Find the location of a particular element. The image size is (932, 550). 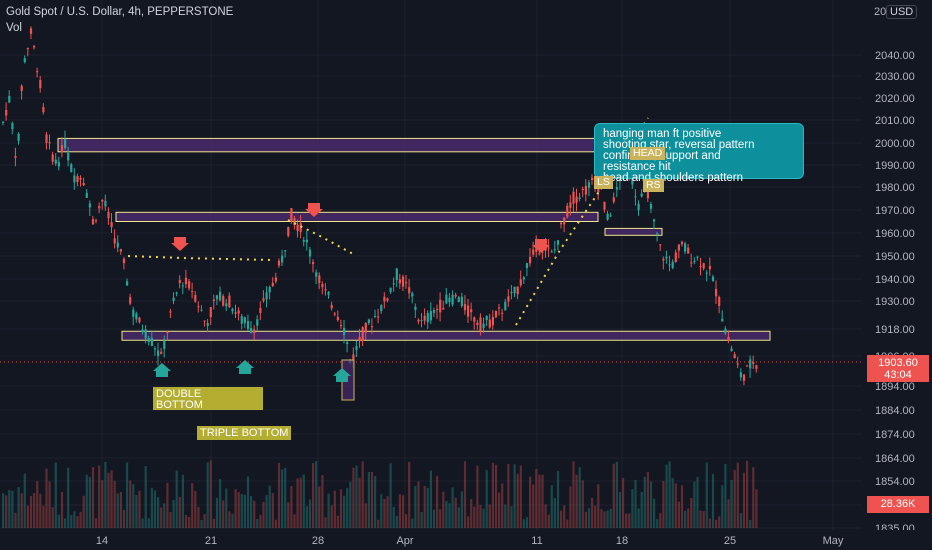

triple-bottom-label: TRIPLE BOTTOM is located at coordinates (244, 433).